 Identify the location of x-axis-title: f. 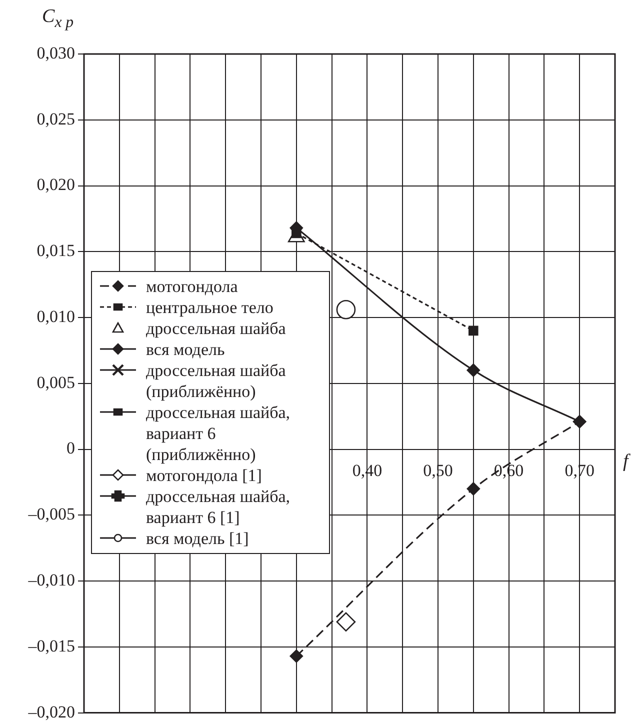
(625, 462).